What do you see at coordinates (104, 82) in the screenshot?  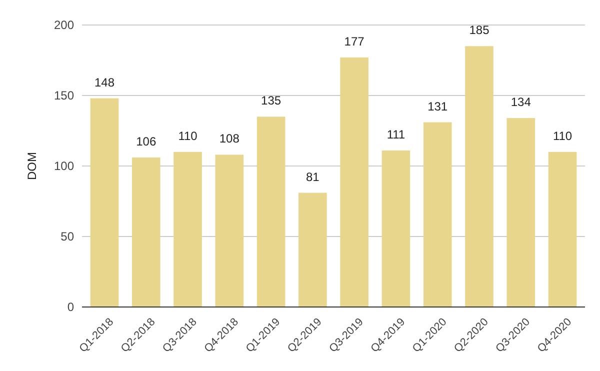 I see `data-label: 148` at bounding box center [104, 82].